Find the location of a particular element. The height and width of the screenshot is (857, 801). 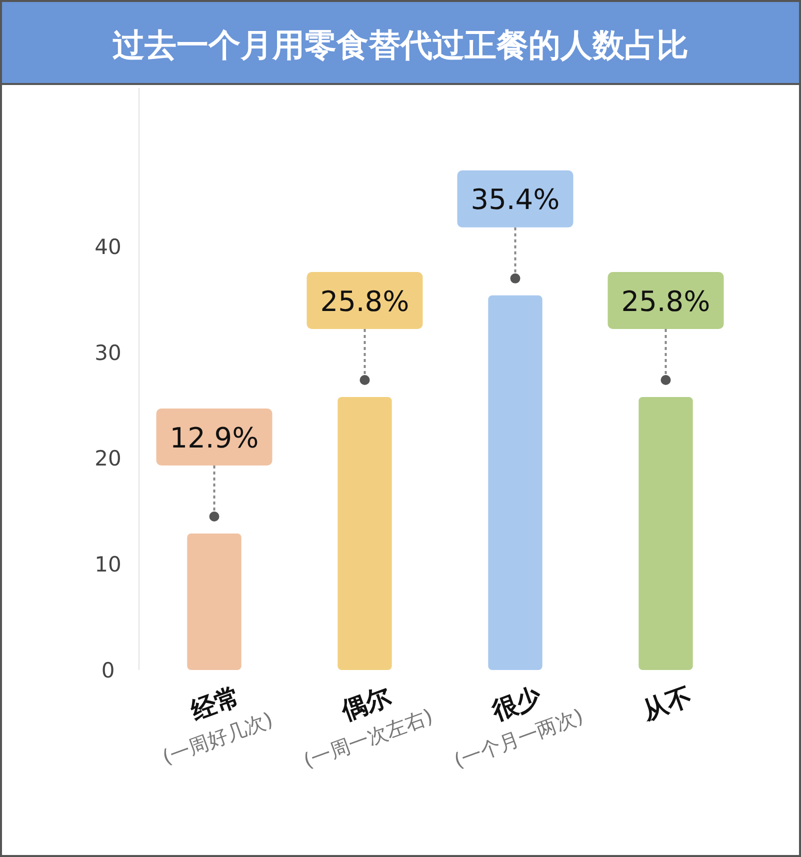

y-tick-label: 0 is located at coordinates (108, 670).